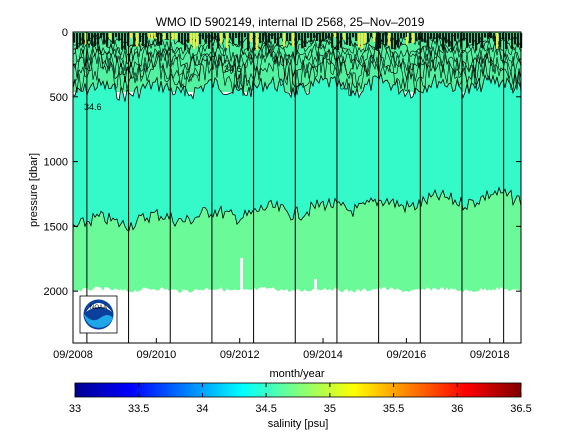 The height and width of the screenshot is (432, 576). What do you see at coordinates (300, 399) in the screenshot?
I see `colorbar-ticks: 33 33.5 34 34.5 35 35.5 36 36.5` at bounding box center [300, 399].